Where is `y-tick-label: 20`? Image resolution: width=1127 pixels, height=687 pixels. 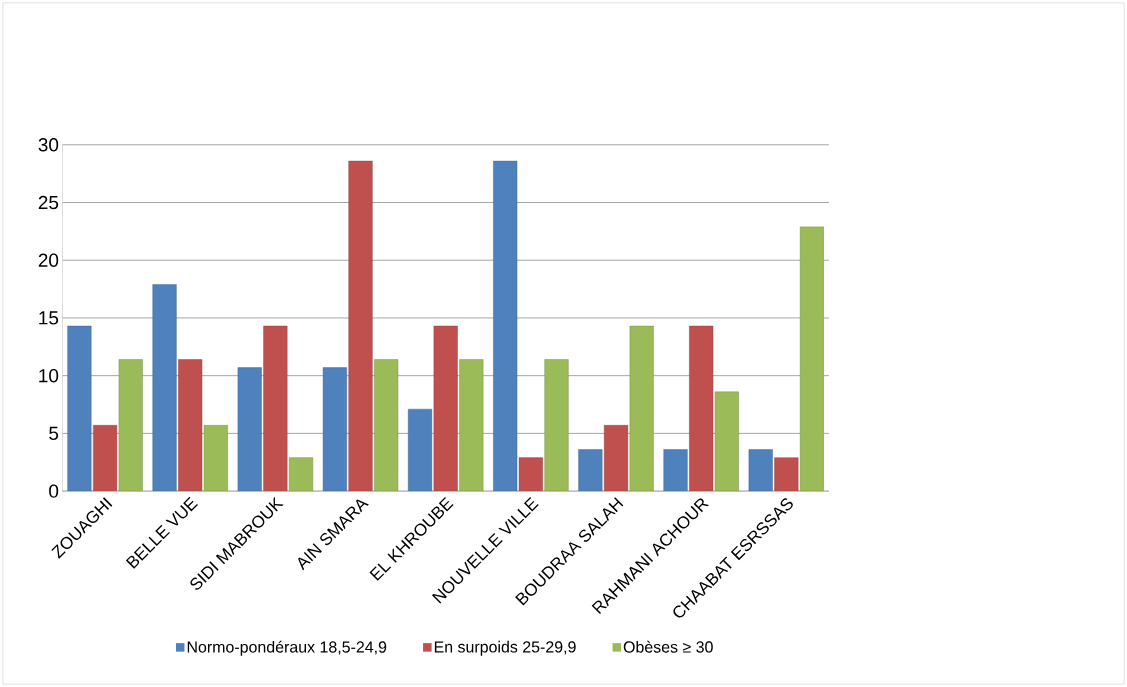
y-tick-label: 20 is located at coordinates (48, 260).